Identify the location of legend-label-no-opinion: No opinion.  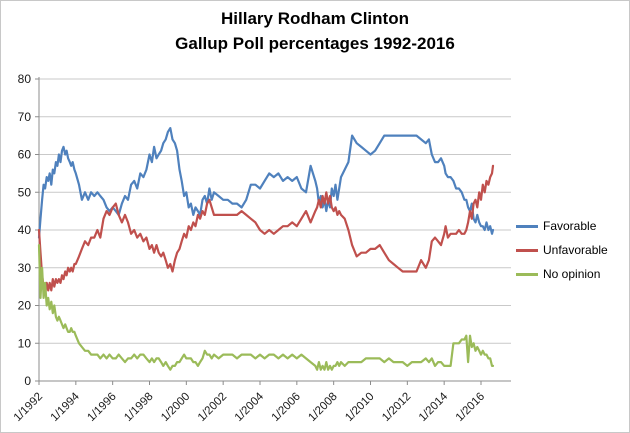
(572, 274).